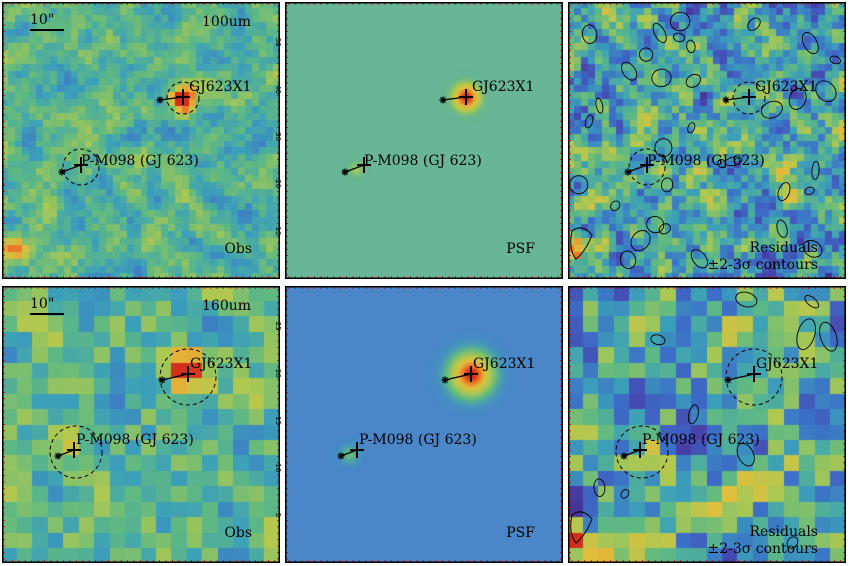 The height and width of the screenshot is (566, 850). Describe the element at coordinates (278, 326) in the screenshot. I see `axis-tick-label: 25` at that location.